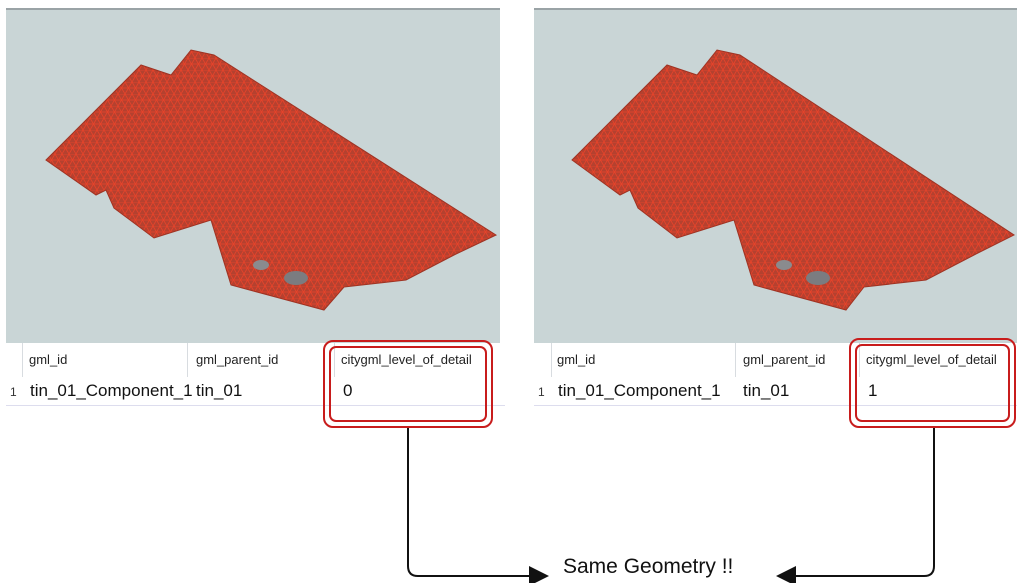  Describe the element at coordinates (219, 390) in the screenshot. I see `left-cell-gml-parent-id: tin_01` at that location.